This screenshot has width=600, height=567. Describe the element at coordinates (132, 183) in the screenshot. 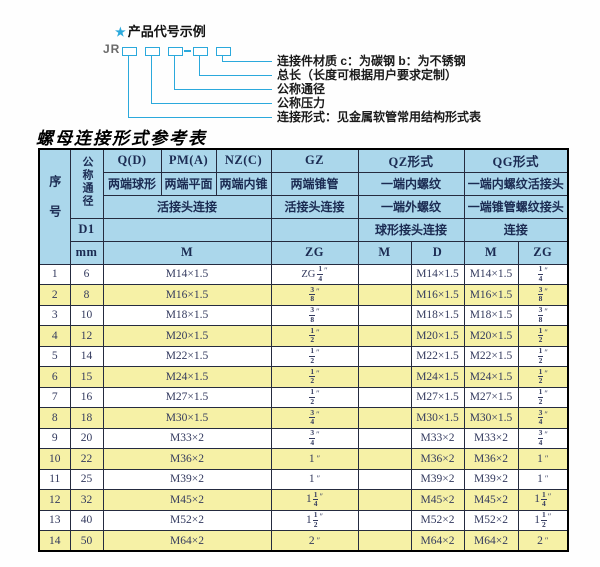

I see `header-desc-q: 两端球形` at that location.